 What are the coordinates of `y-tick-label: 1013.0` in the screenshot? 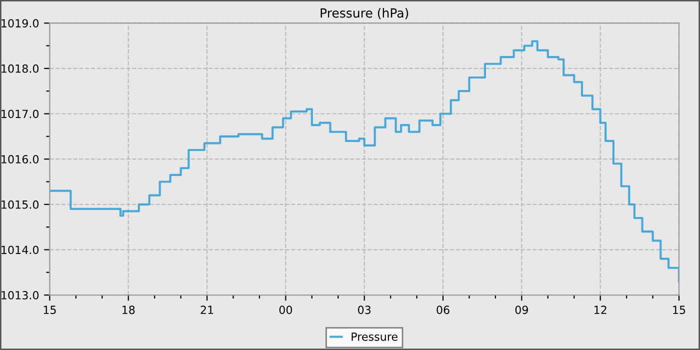 It's located at (20, 295).